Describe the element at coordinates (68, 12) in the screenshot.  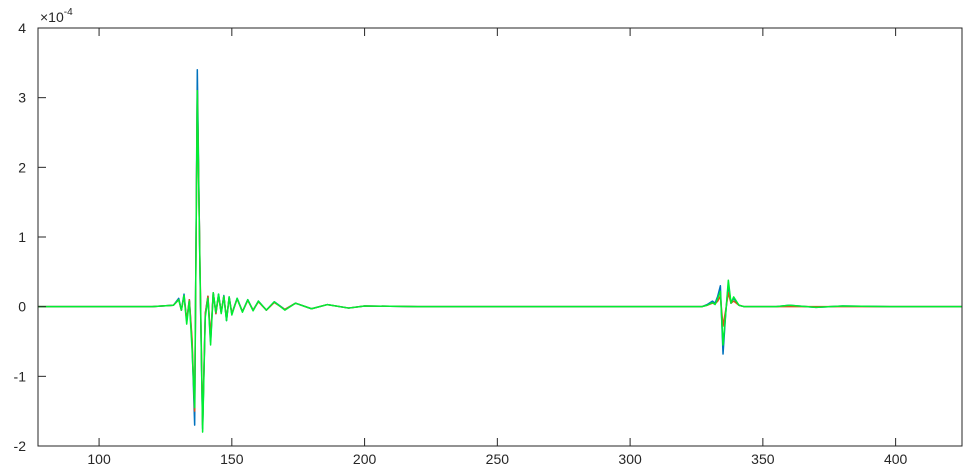
I see `y-exponent-power: -4` at that location.